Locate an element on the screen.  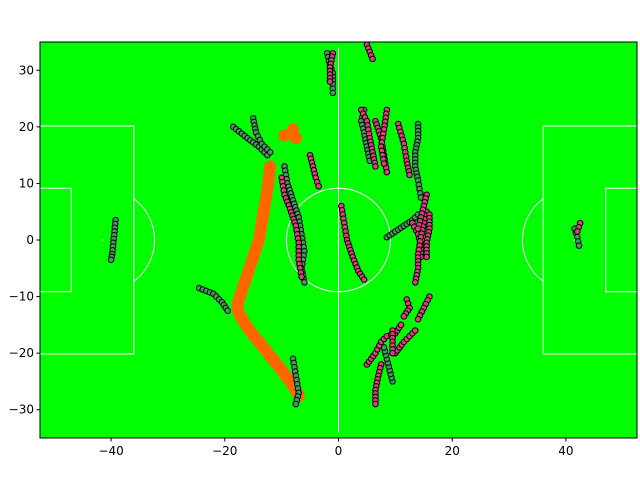
x-tick-label: 20 is located at coordinates (452, 451).